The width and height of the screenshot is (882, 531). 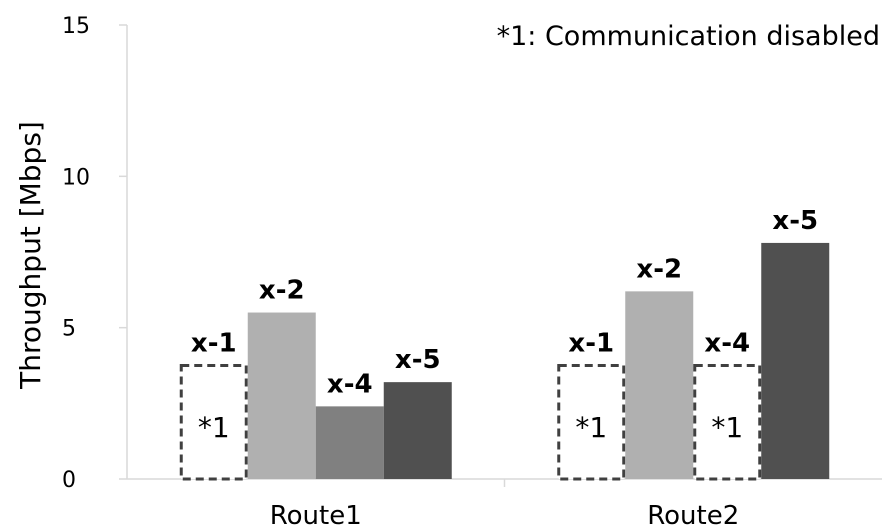 I want to click on y-tick-label: 10, so click(x=76, y=177).